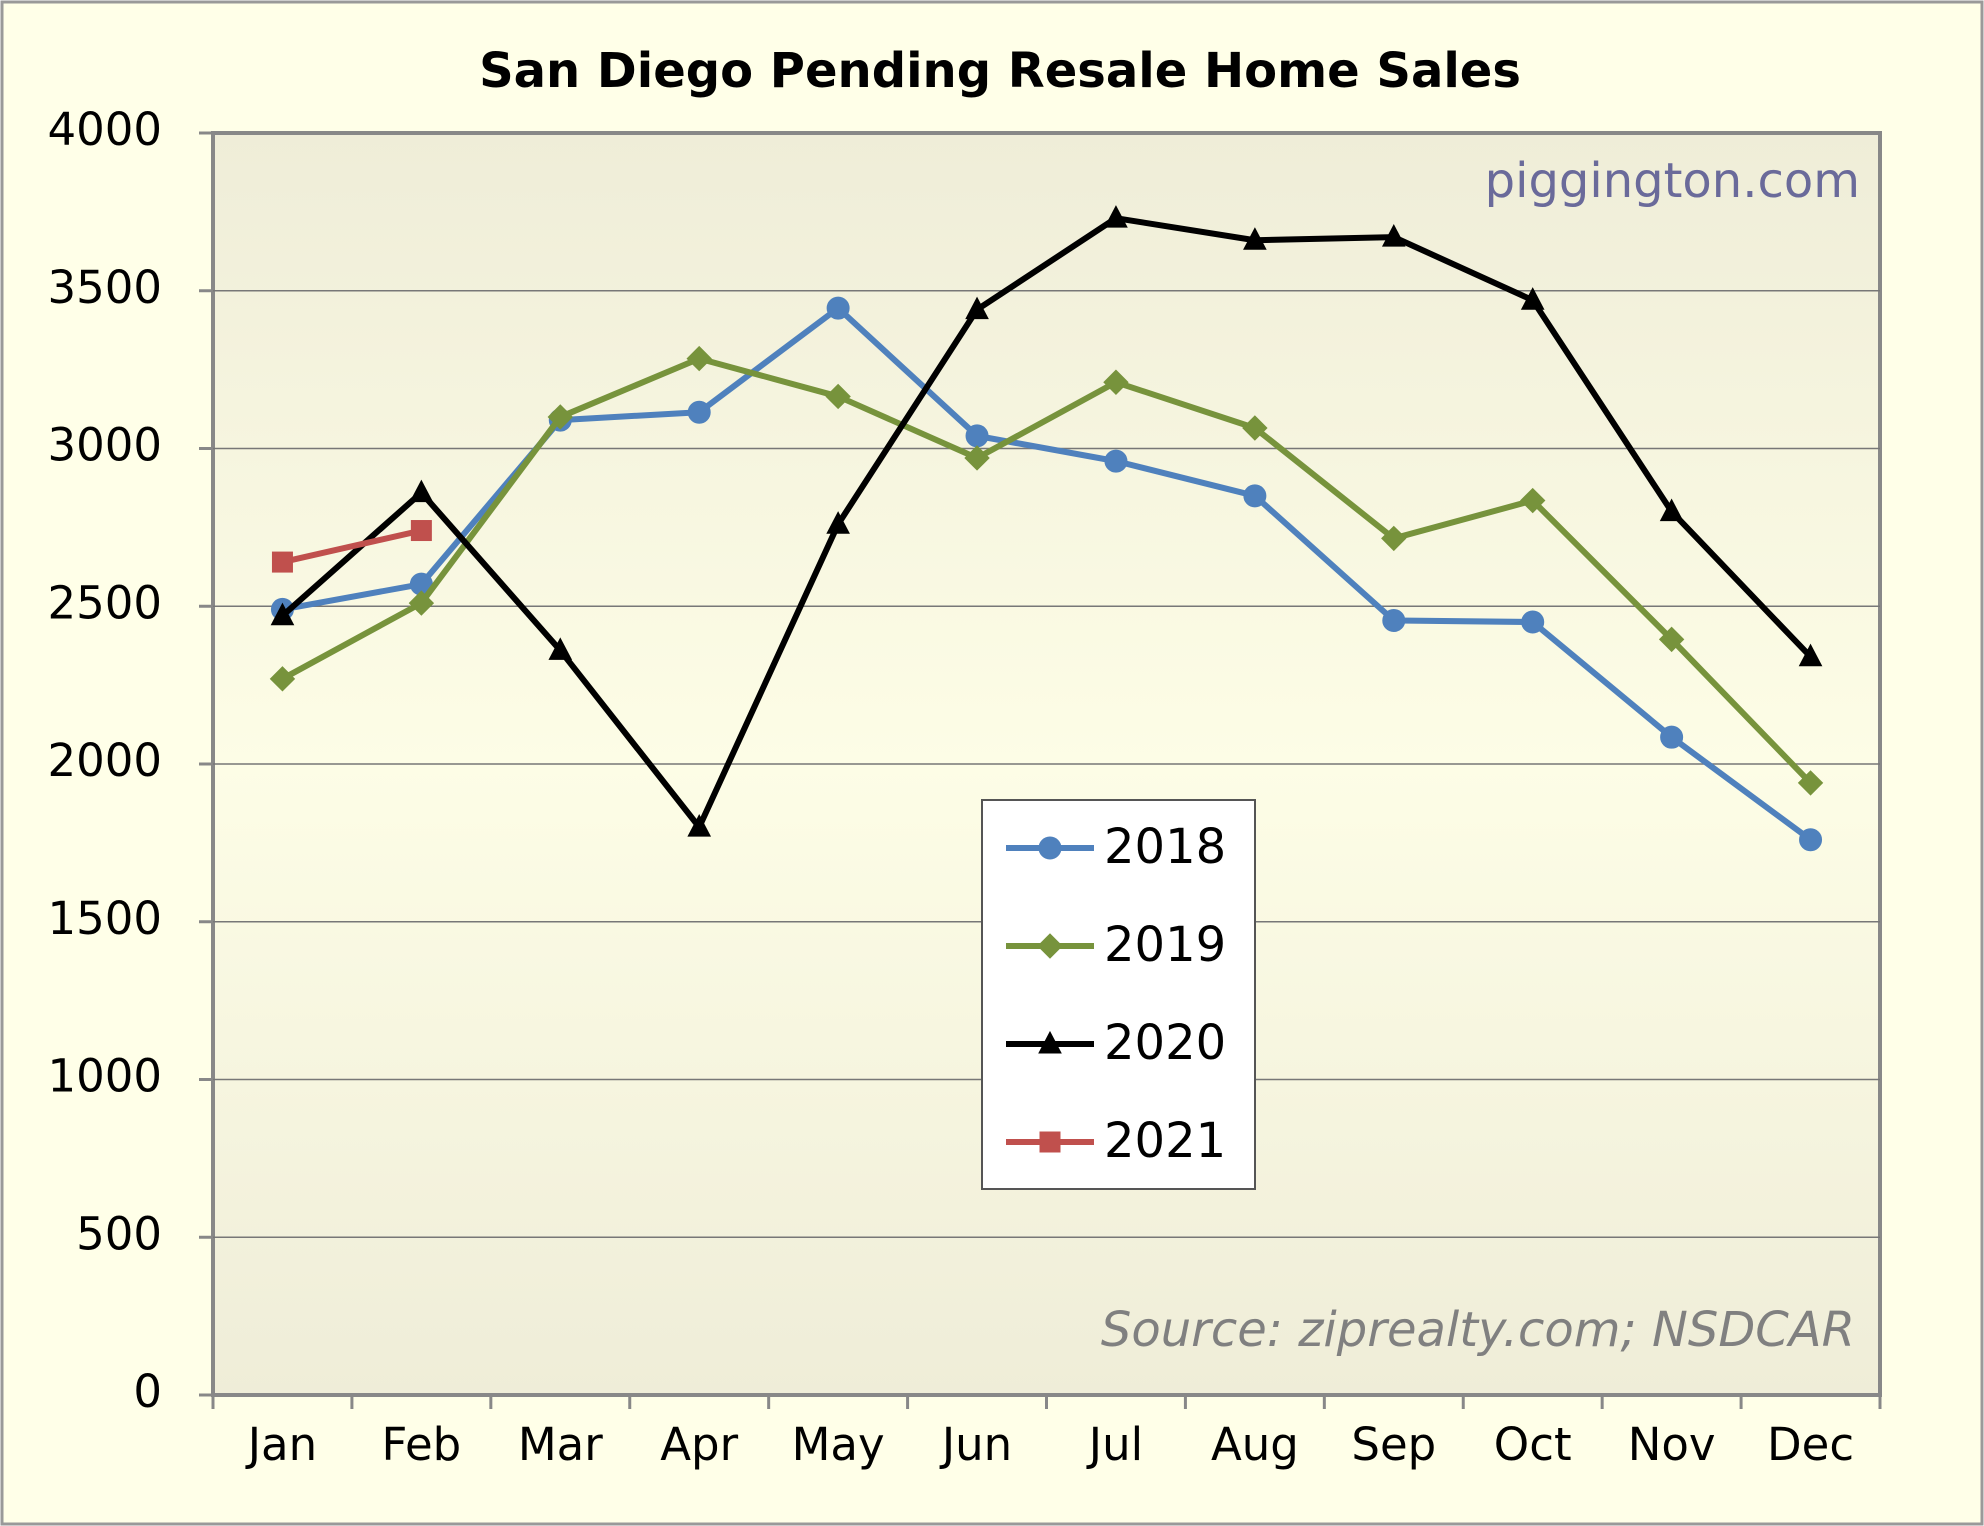  What do you see at coordinates (1000, 71) in the screenshot?
I see `chart-title: San Diego Pending Resale Home Sales` at bounding box center [1000, 71].